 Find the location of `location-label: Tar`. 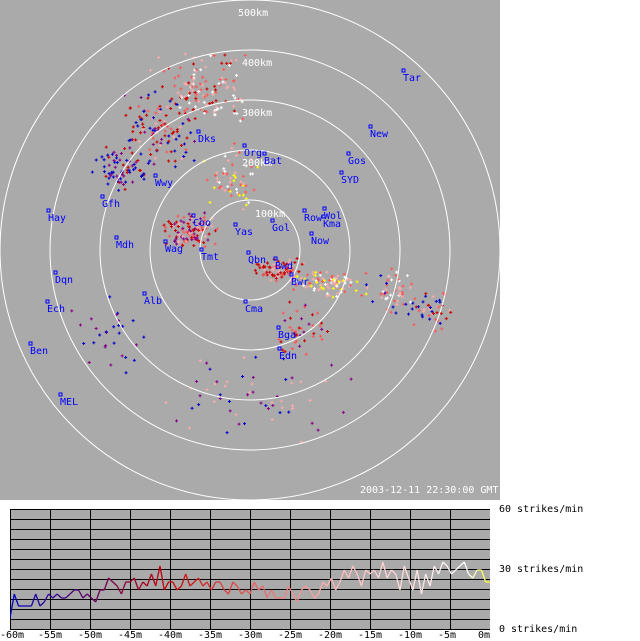

location-label: Tar is located at coordinates (412, 78).